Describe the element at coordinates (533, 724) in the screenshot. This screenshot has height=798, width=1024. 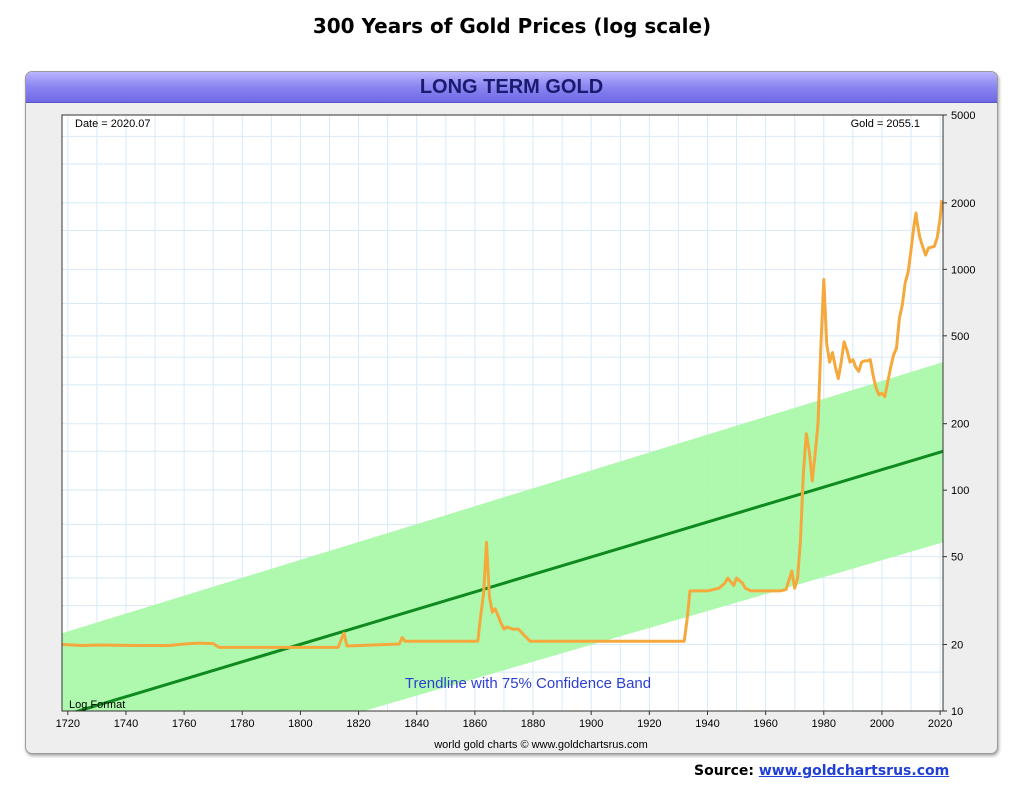
I see `x-tick-label: 1880` at that location.